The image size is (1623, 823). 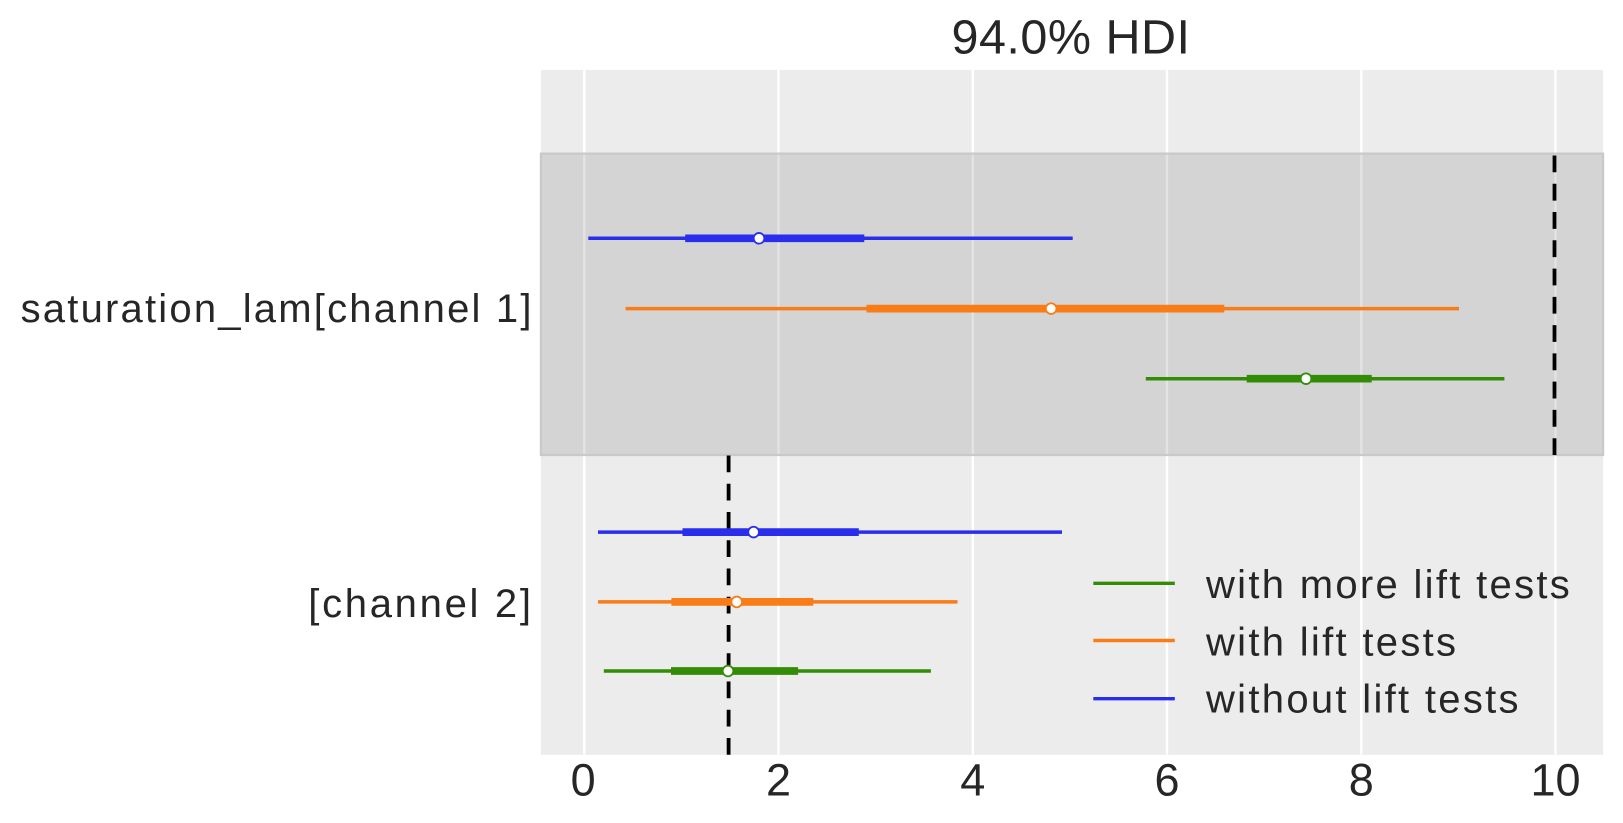 I want to click on svg-text: 2, so click(x=778, y=780).